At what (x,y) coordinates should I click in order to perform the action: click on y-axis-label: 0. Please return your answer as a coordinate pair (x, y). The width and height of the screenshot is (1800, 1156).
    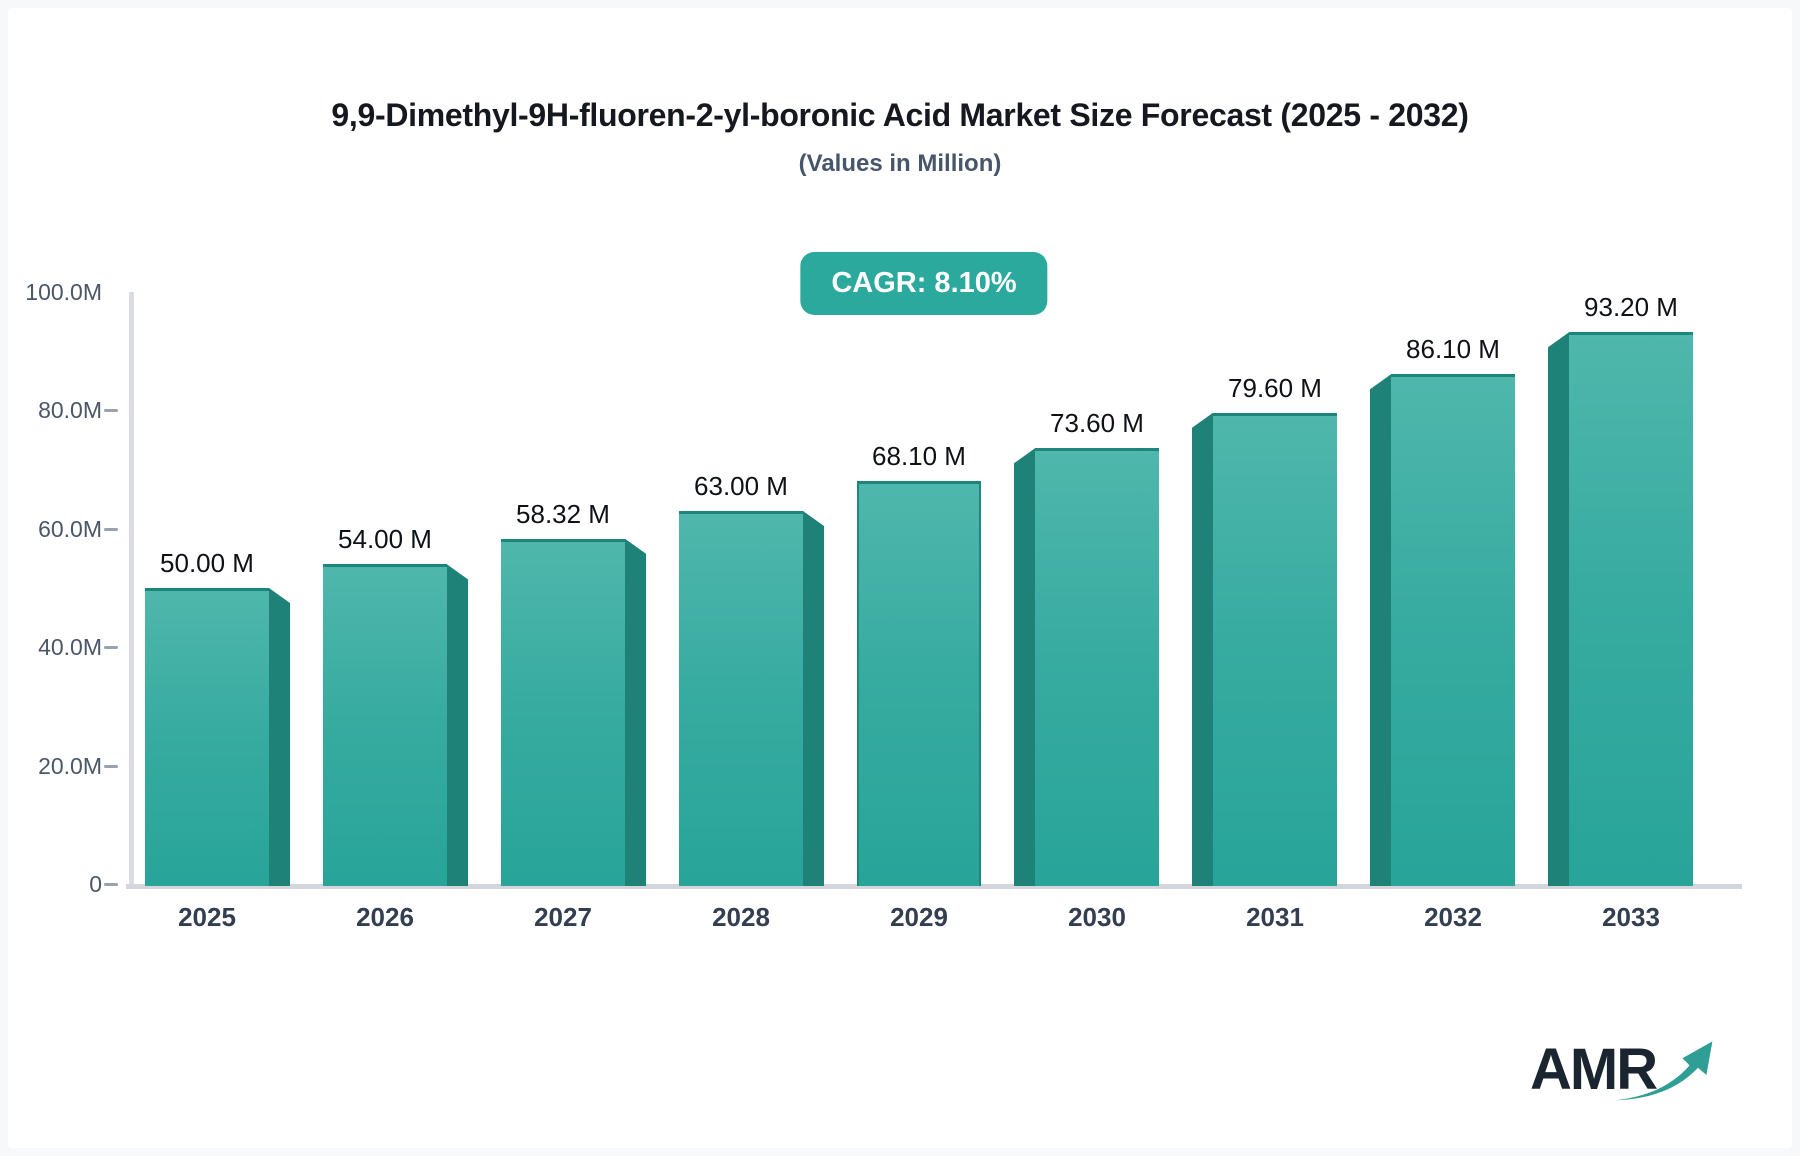
    Looking at the image, I should click on (95, 884).